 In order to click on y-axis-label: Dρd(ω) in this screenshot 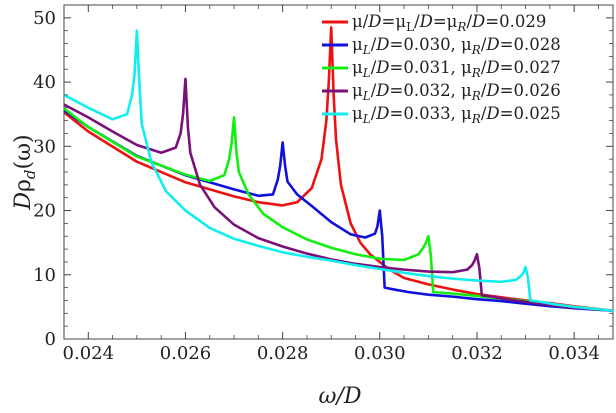, I will do `click(25, 172)`.